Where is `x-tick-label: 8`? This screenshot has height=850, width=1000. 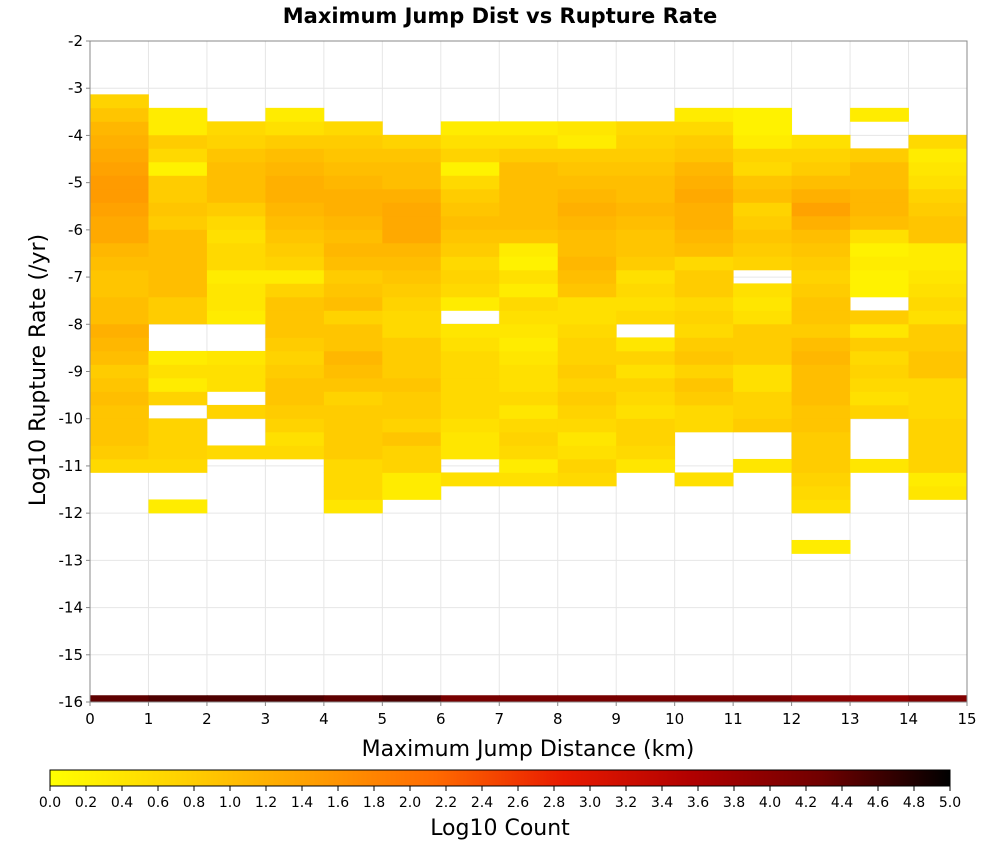 x-tick-label: 8 is located at coordinates (558, 719).